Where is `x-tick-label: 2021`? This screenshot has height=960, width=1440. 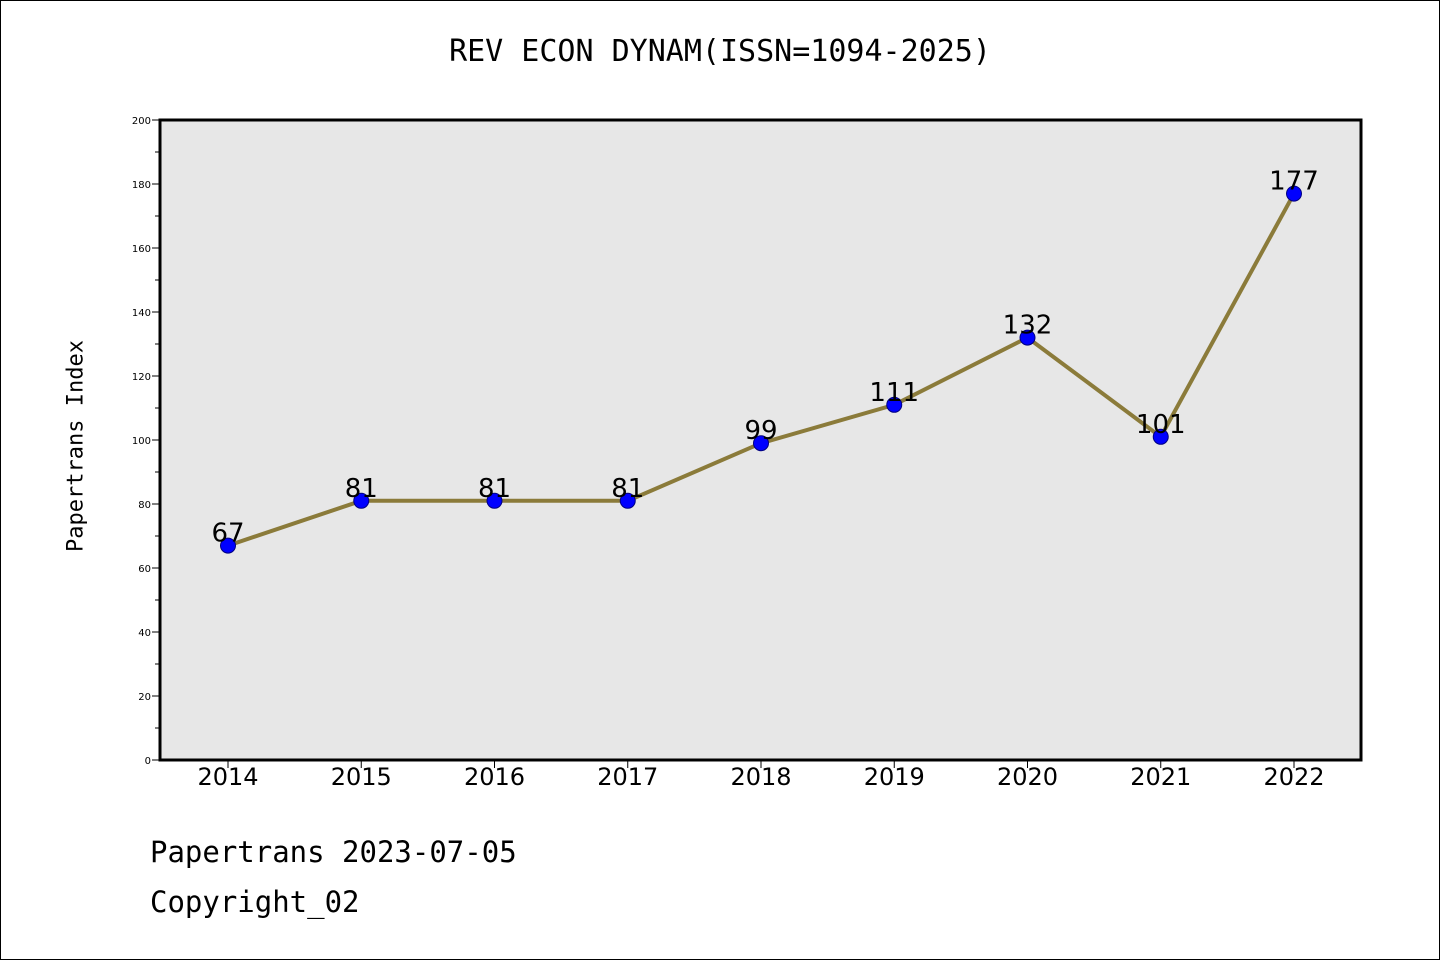
x-tick-label: 2021 is located at coordinates (1160, 777).